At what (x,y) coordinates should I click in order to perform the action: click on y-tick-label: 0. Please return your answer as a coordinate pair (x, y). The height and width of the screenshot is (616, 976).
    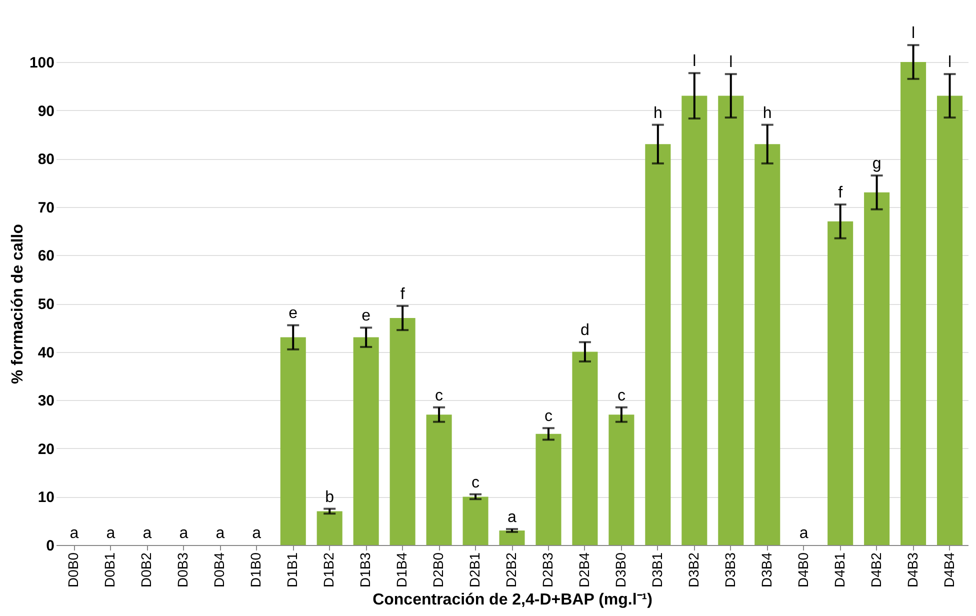
    Looking at the image, I should click on (50, 546).